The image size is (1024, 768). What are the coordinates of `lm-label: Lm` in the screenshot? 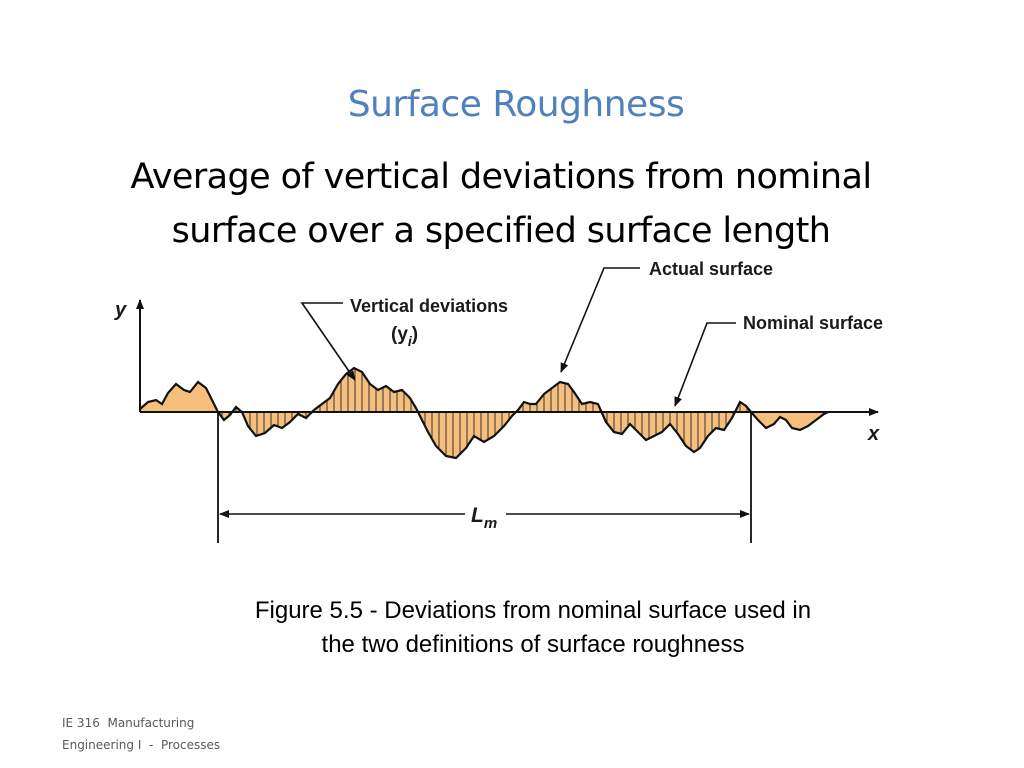 It's located at (484, 518).